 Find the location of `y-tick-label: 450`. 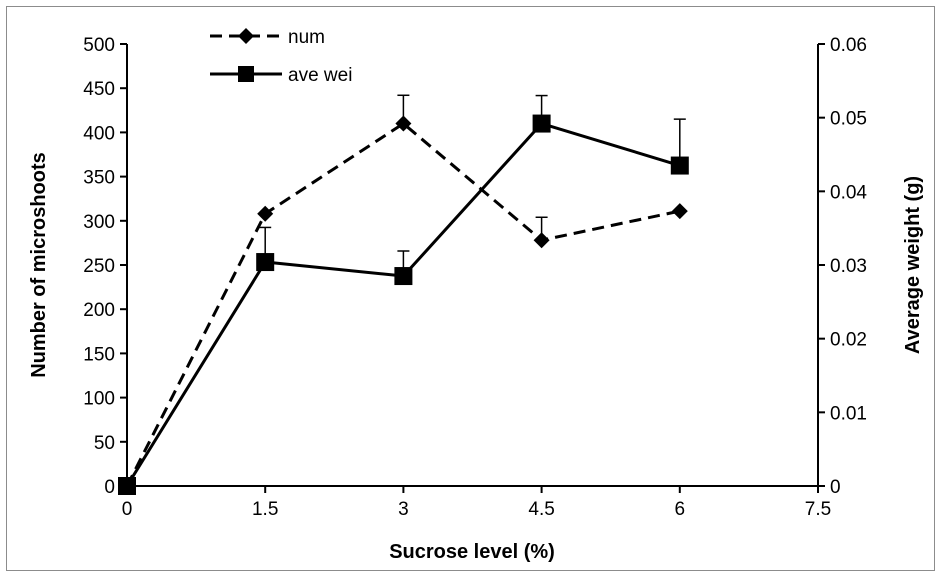

y-tick-label: 450 is located at coordinates (99, 89).